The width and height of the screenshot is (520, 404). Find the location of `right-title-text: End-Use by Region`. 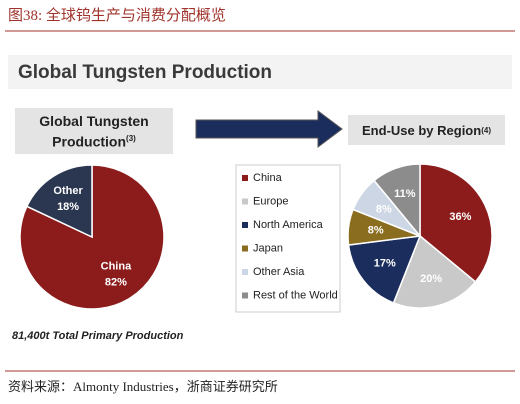

right-title-text: End-Use by Region is located at coordinates (422, 130).